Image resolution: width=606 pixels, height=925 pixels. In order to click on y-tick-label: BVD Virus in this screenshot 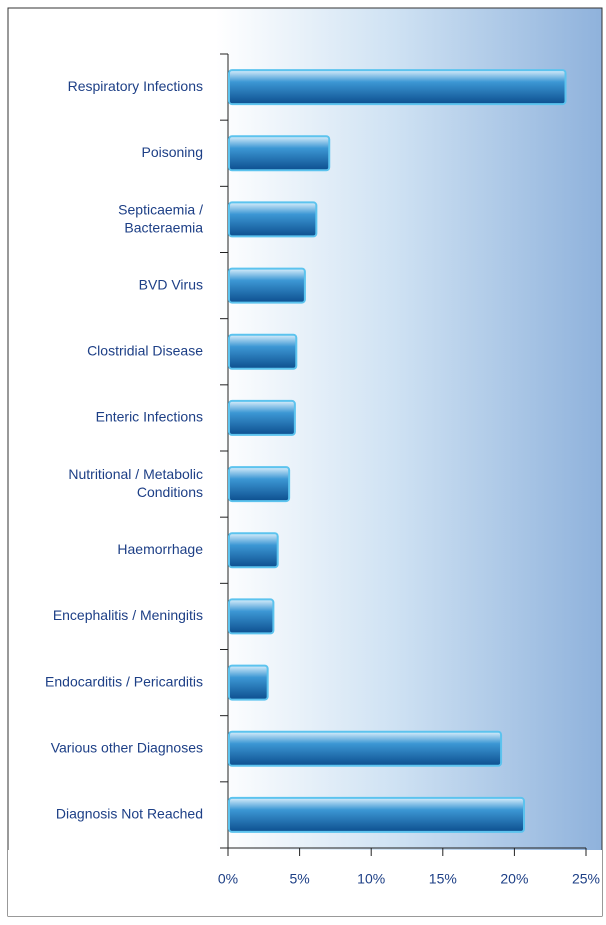, I will do `click(171, 284)`.